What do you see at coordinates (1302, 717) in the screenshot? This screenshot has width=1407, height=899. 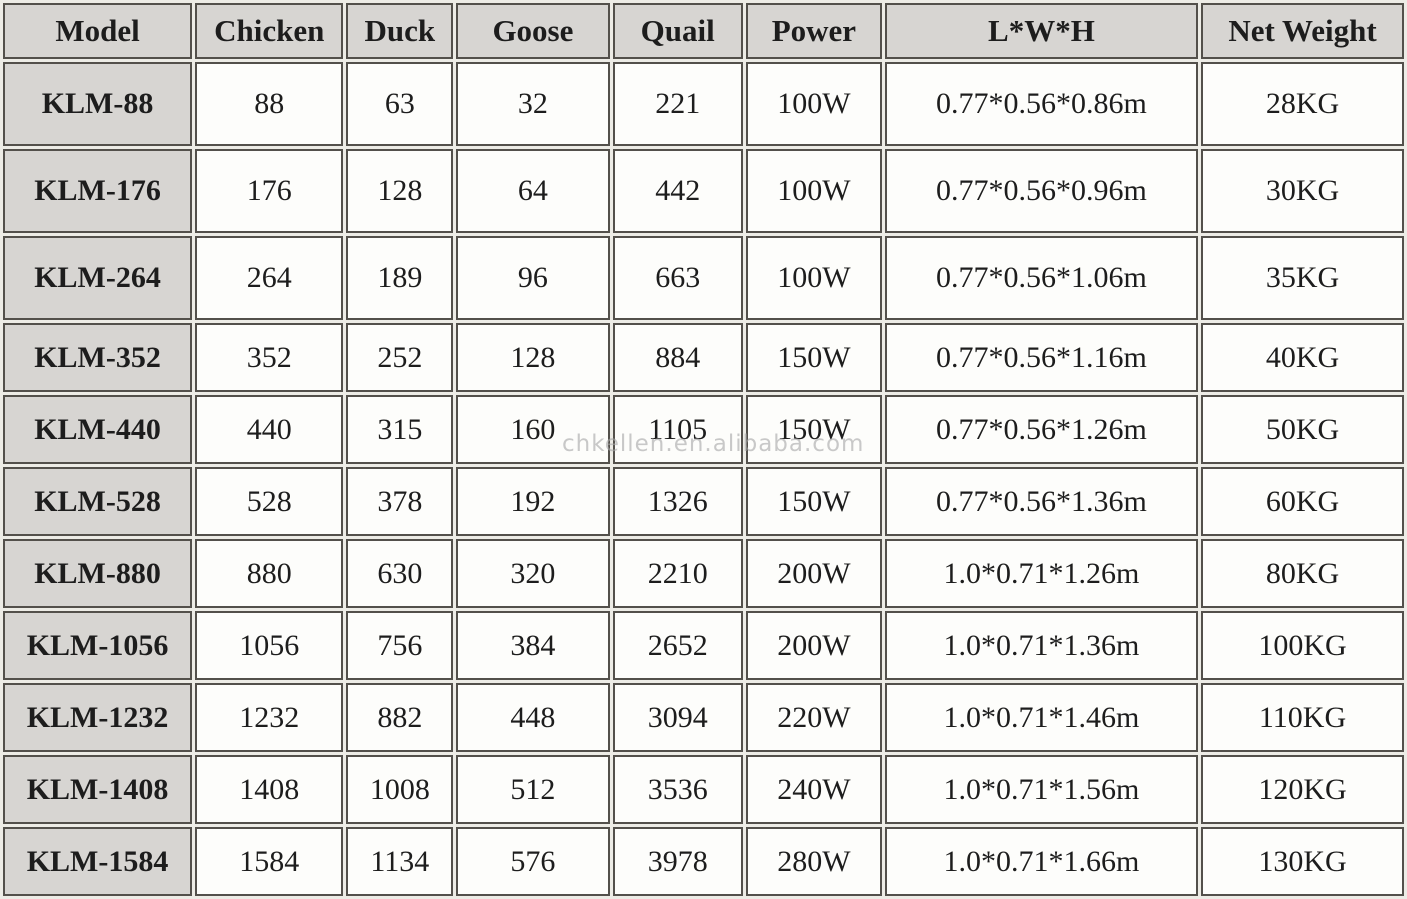 I see `net-weight-cell: 110KG` at bounding box center [1302, 717].